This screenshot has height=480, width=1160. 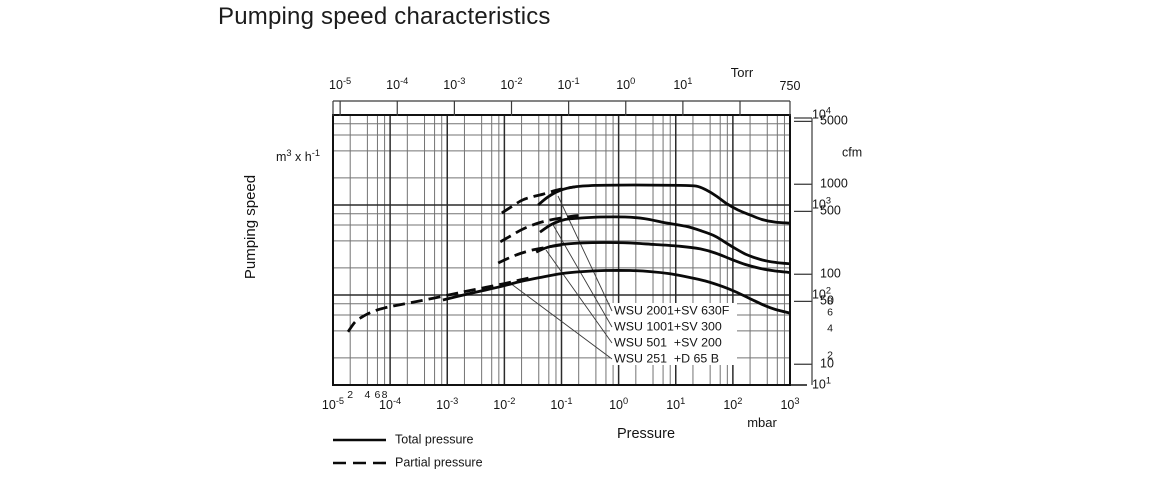 I want to click on x-axis-tick-label: 10⁻³, so click(x=447, y=404).